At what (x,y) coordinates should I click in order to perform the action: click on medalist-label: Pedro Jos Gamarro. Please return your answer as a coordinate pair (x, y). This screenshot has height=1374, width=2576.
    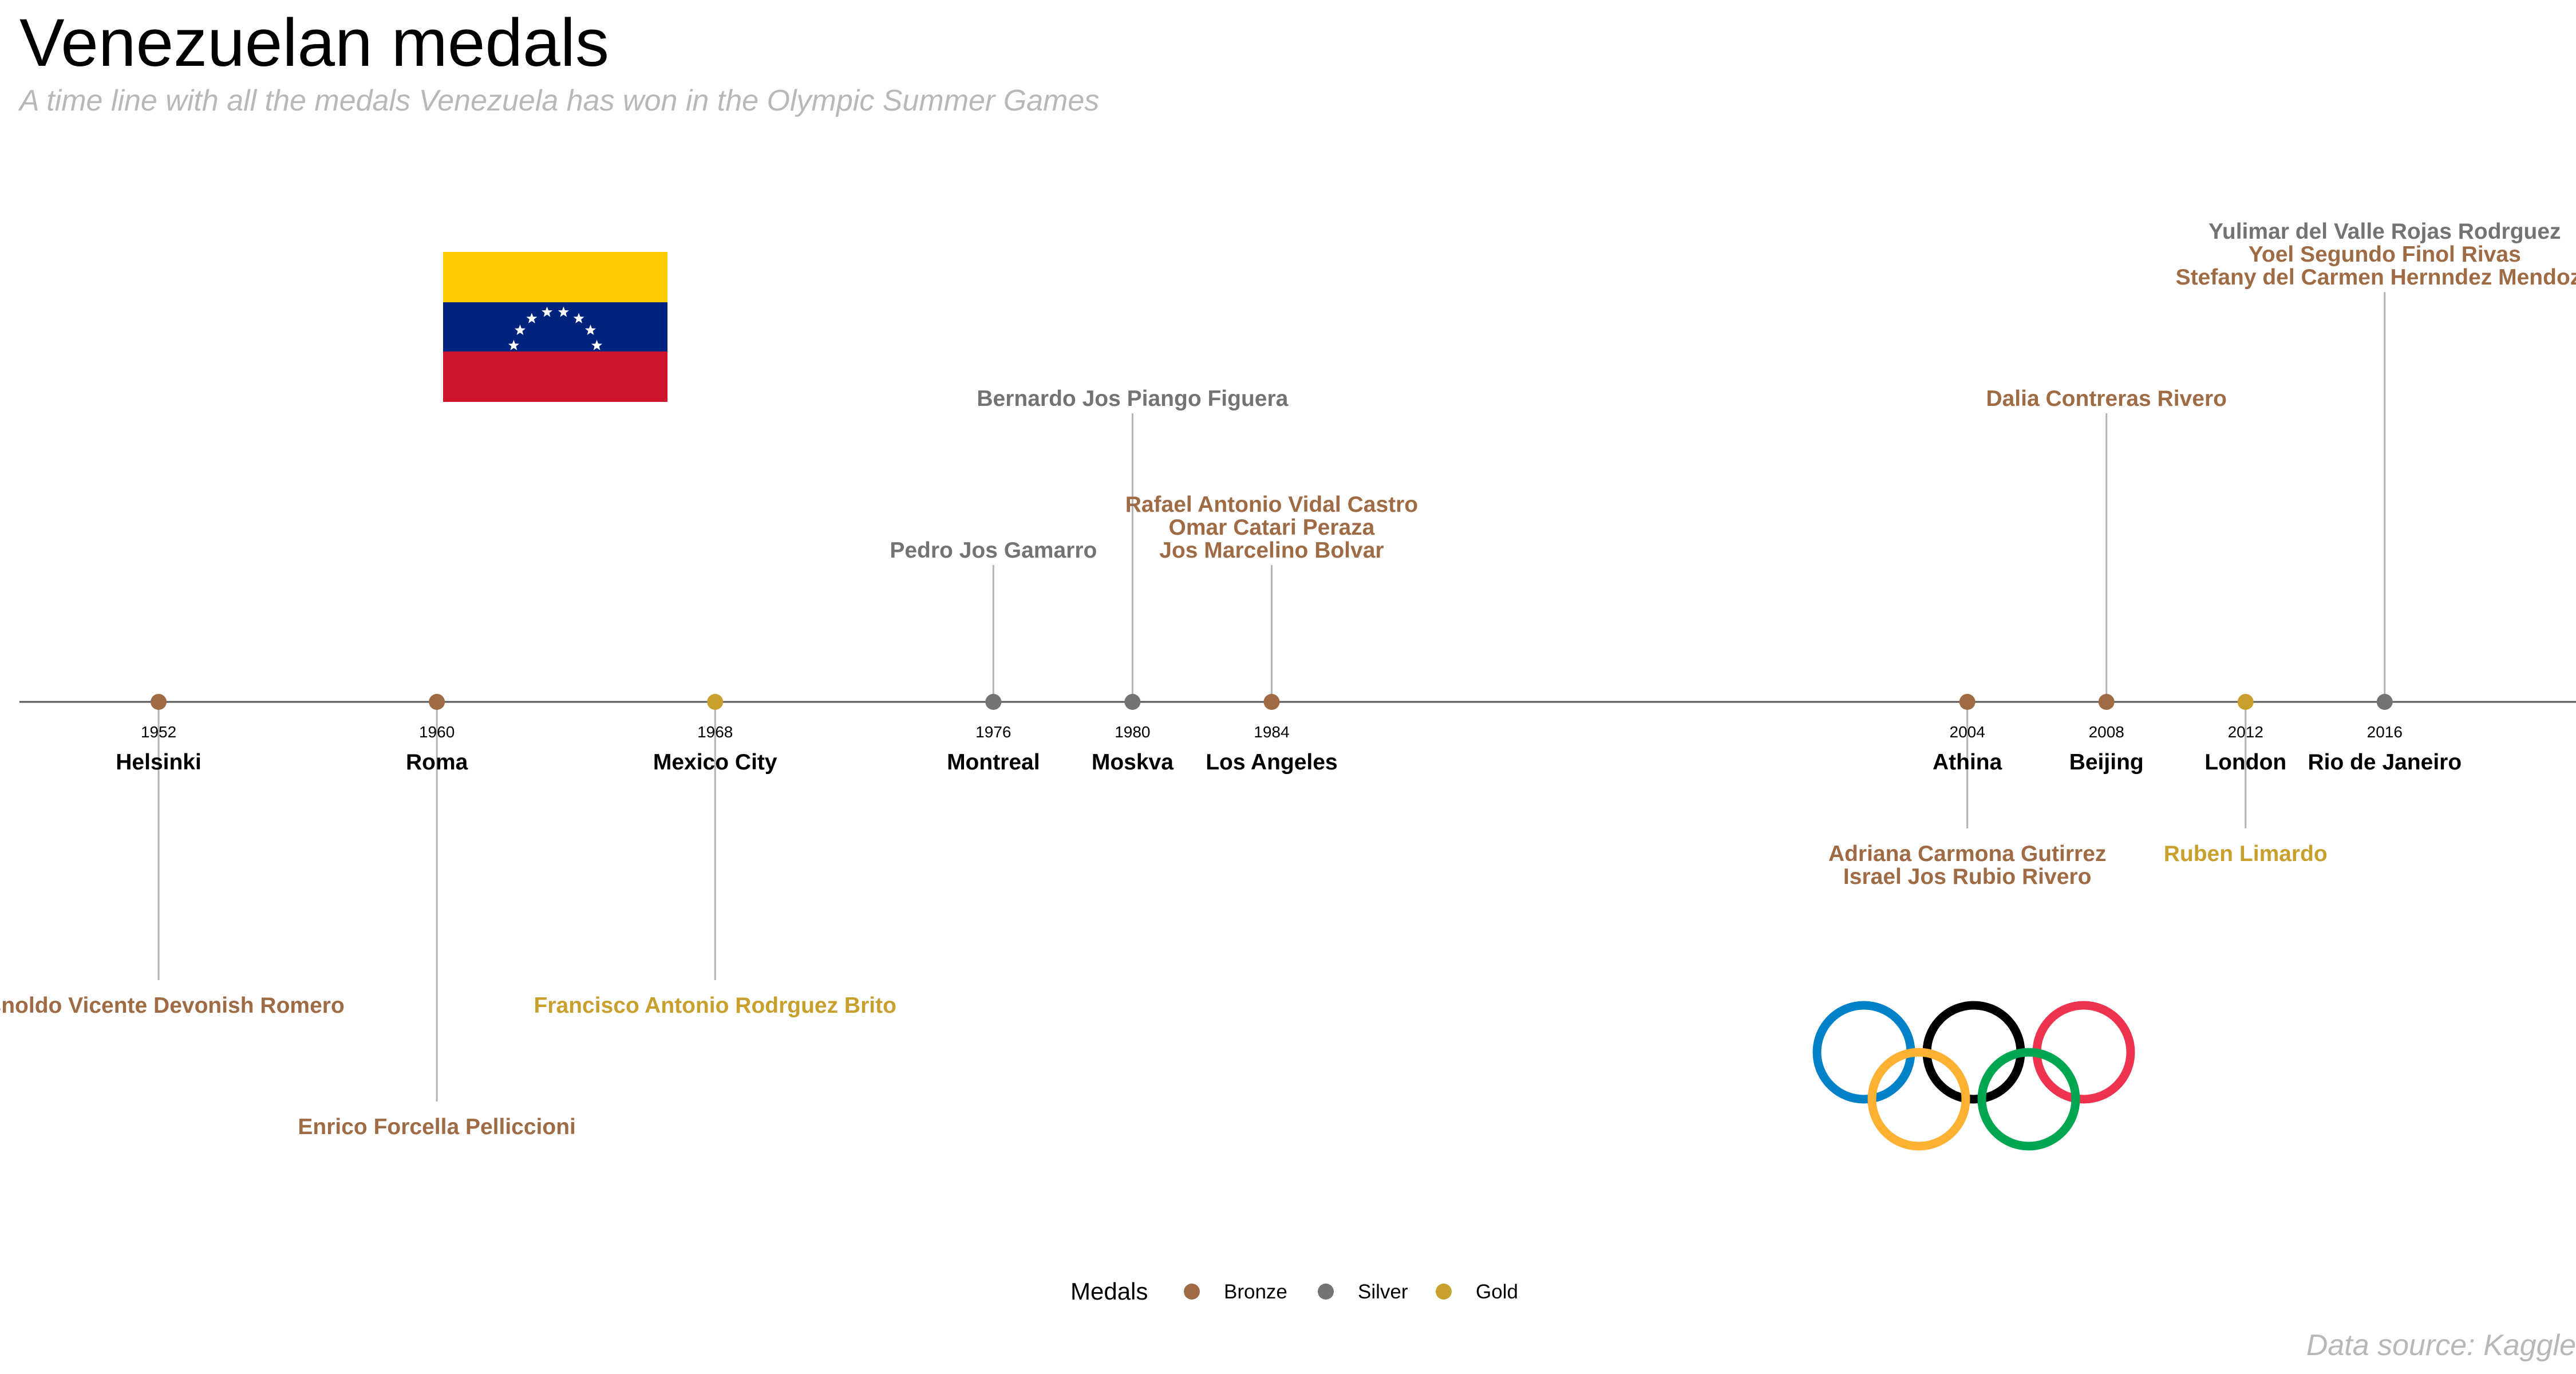
    Looking at the image, I should click on (993, 550).